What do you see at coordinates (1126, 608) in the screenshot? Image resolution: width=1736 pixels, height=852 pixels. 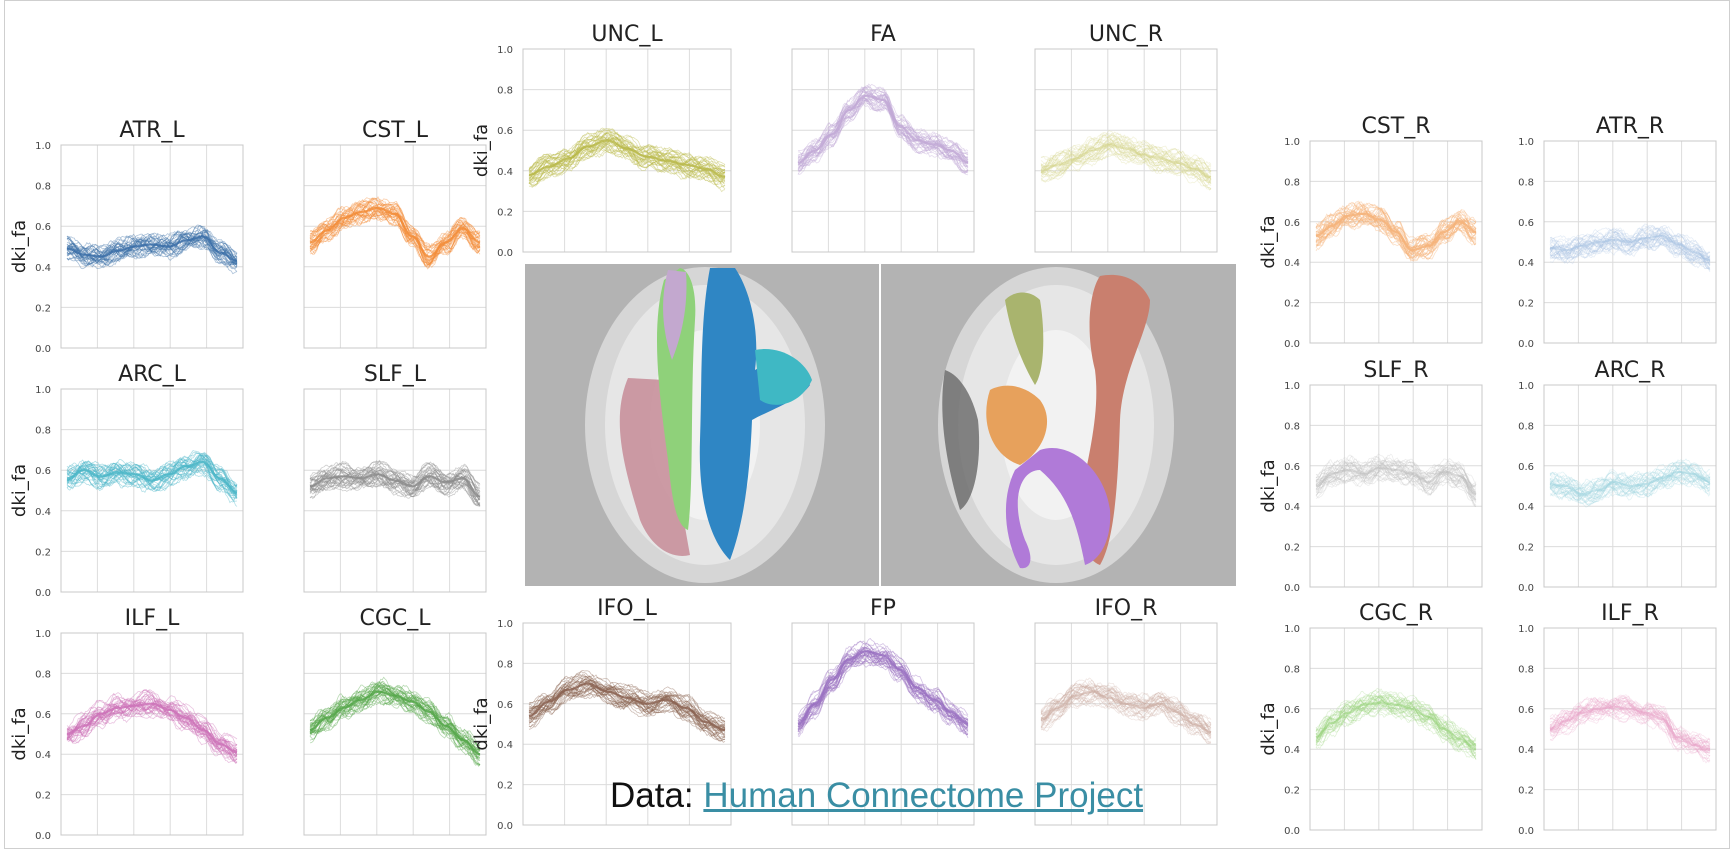 I see `chart-title: IFO_R` at bounding box center [1126, 608].